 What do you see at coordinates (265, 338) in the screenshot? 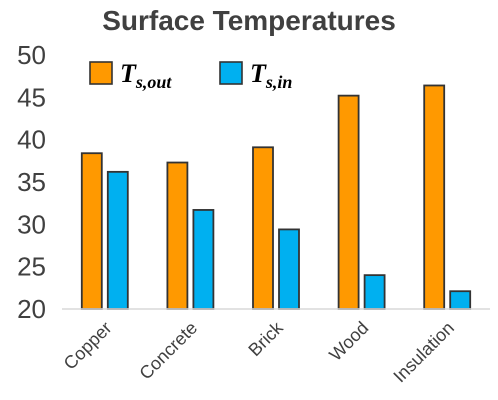
I see `x-tick-label: Brick` at bounding box center [265, 338].